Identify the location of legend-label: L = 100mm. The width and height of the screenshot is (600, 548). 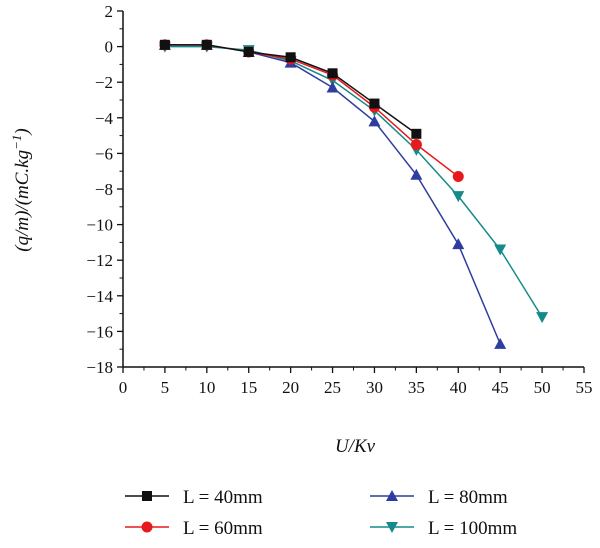
(472, 528).